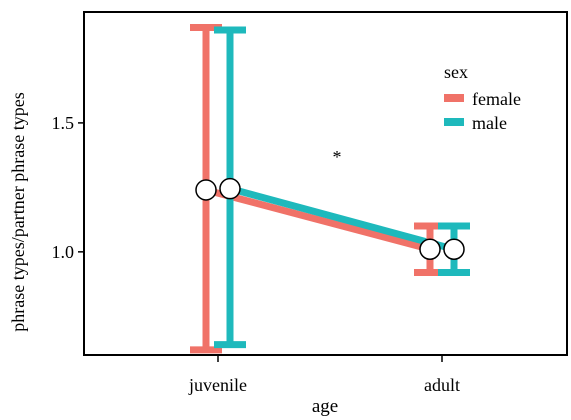 This screenshot has width=571, height=420. What do you see at coordinates (489, 123) in the screenshot?
I see `legend-label-male: male` at bounding box center [489, 123].